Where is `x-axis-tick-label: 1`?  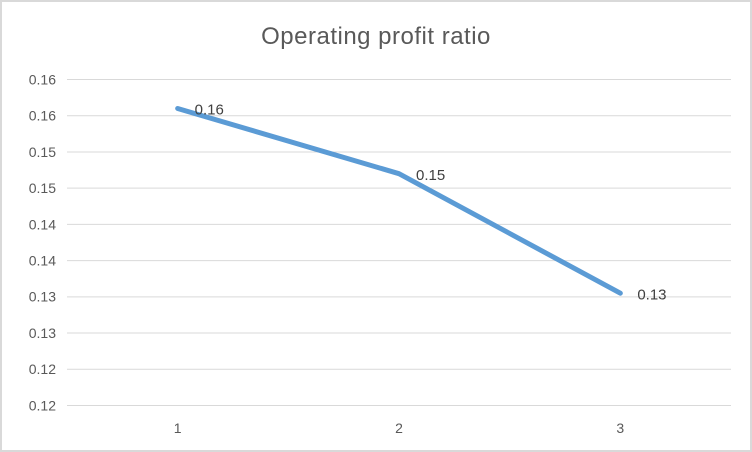 x-axis-tick-label: 1 is located at coordinates (178, 428).